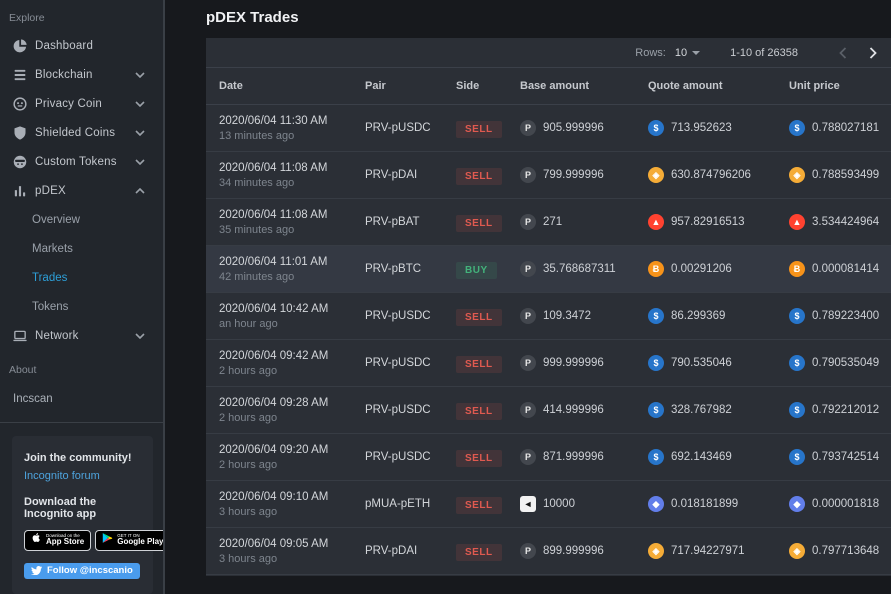 Image resolution: width=891 pixels, height=594 pixels. What do you see at coordinates (81, 103) in the screenshot?
I see `sidebar-item-privacy-coin: Privacy Coin` at bounding box center [81, 103].